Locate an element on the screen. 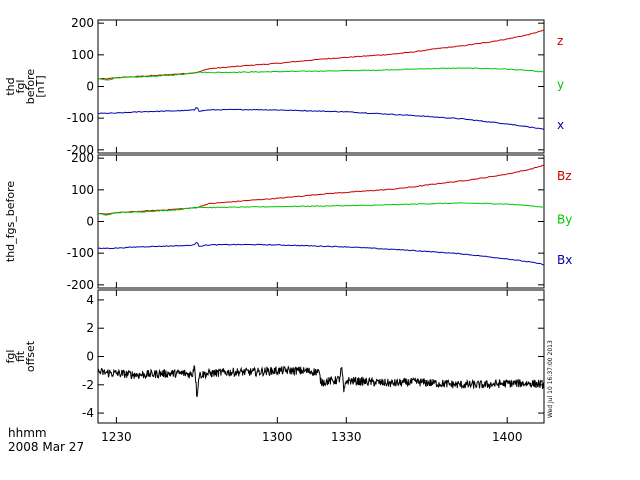 The width and height of the screenshot is (640, 480). series-legend-label: By is located at coordinates (564, 220).